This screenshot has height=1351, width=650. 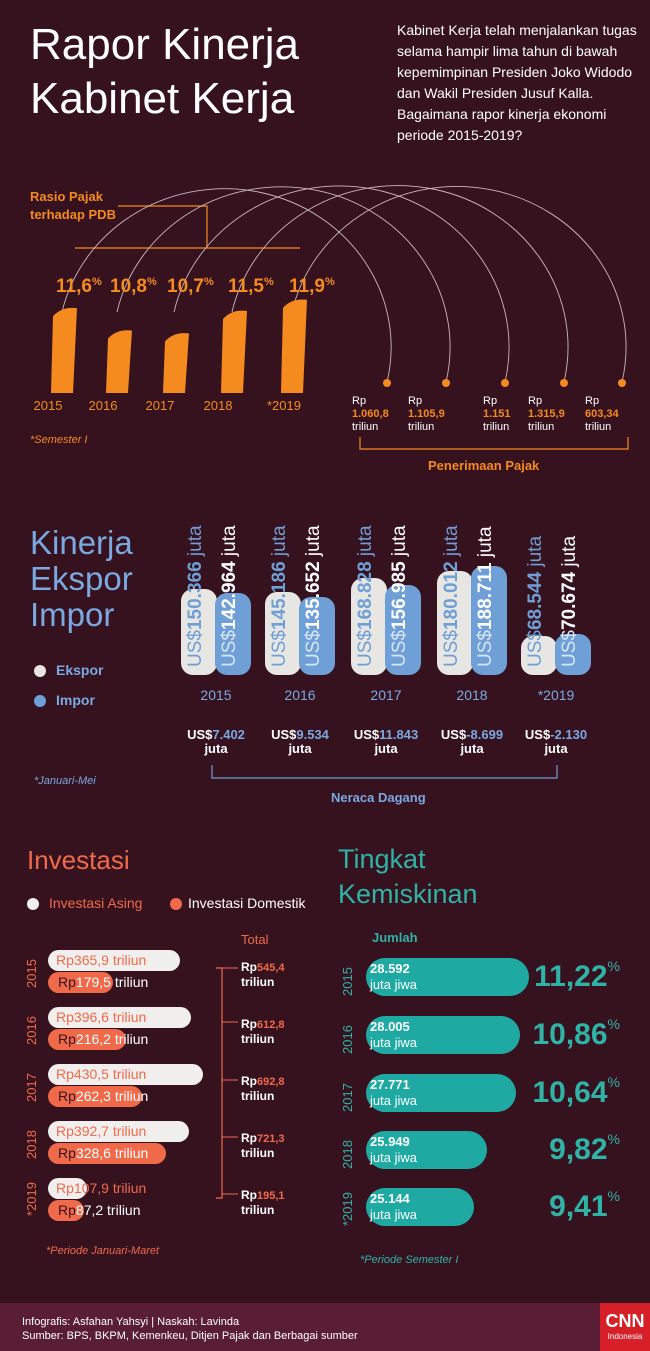 I want to click on poverty-rate: 11,22%, so click(x=565, y=976).